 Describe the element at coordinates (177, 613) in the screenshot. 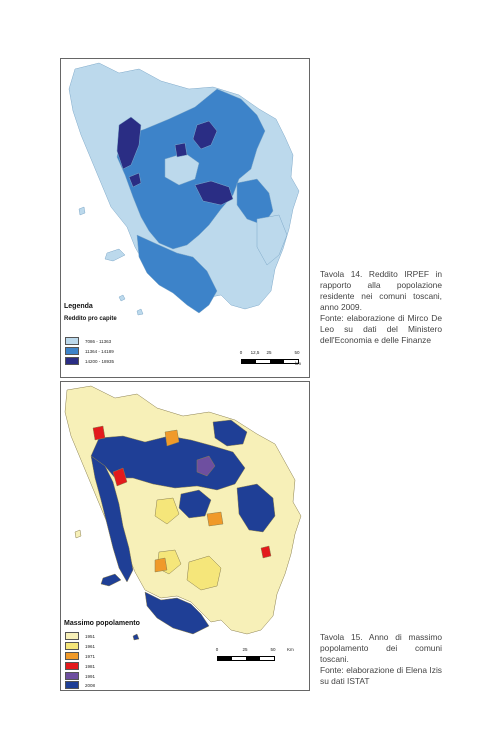

I see `region-2008-south` at that location.